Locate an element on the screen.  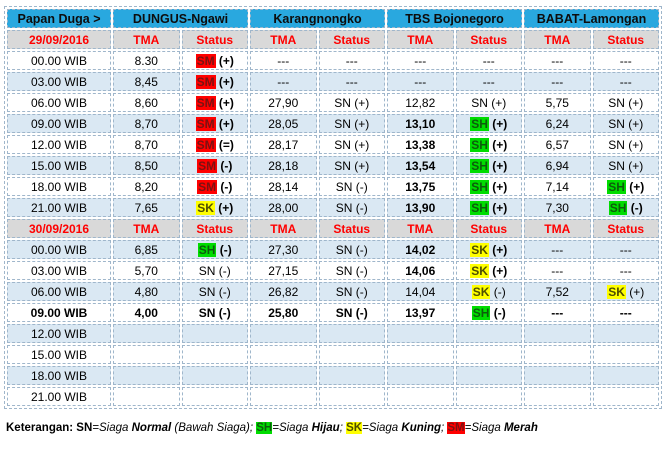
tma-cell: 8,50 is located at coordinates (146, 165).